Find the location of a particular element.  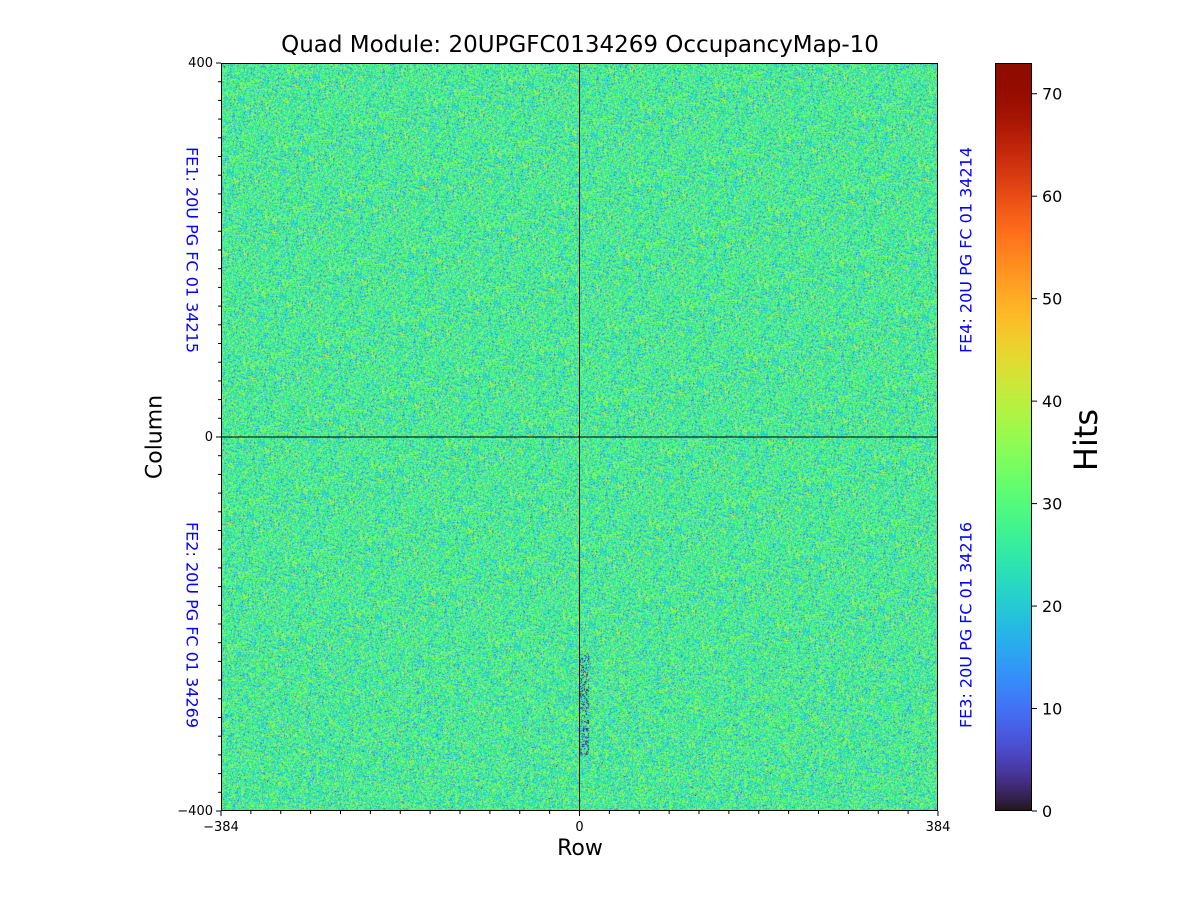

x-tick-label: 0 is located at coordinates (579, 827).